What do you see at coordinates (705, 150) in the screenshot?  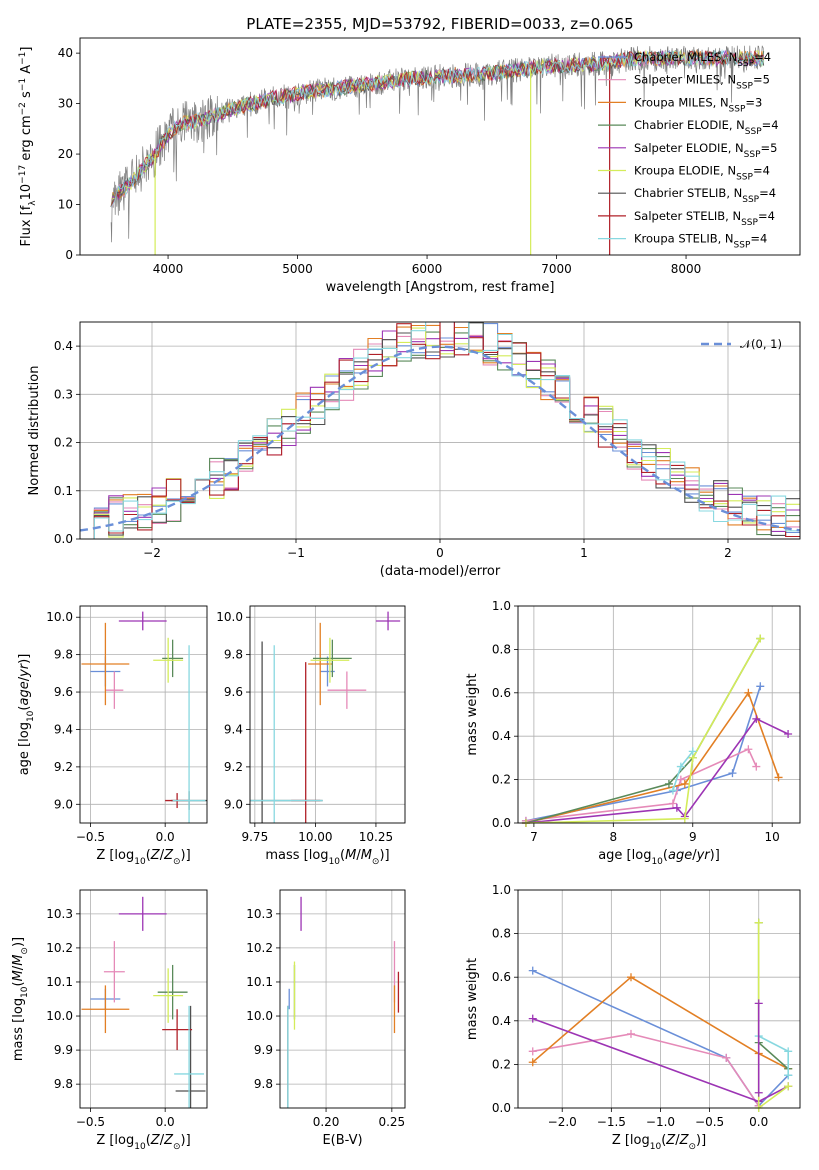 I see `legend-label: Salpeter ELODIE, NSSP=5` at bounding box center [705, 150].